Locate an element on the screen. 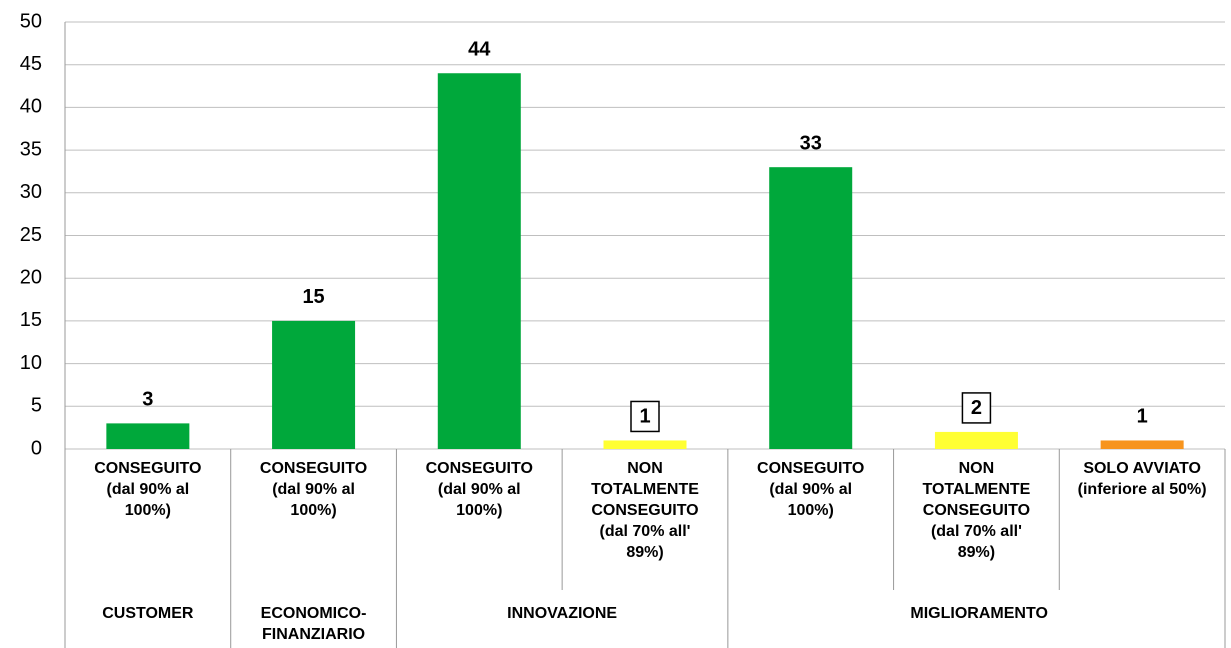 This screenshot has height=648, width=1231. value-label: 2 is located at coordinates (976, 408).